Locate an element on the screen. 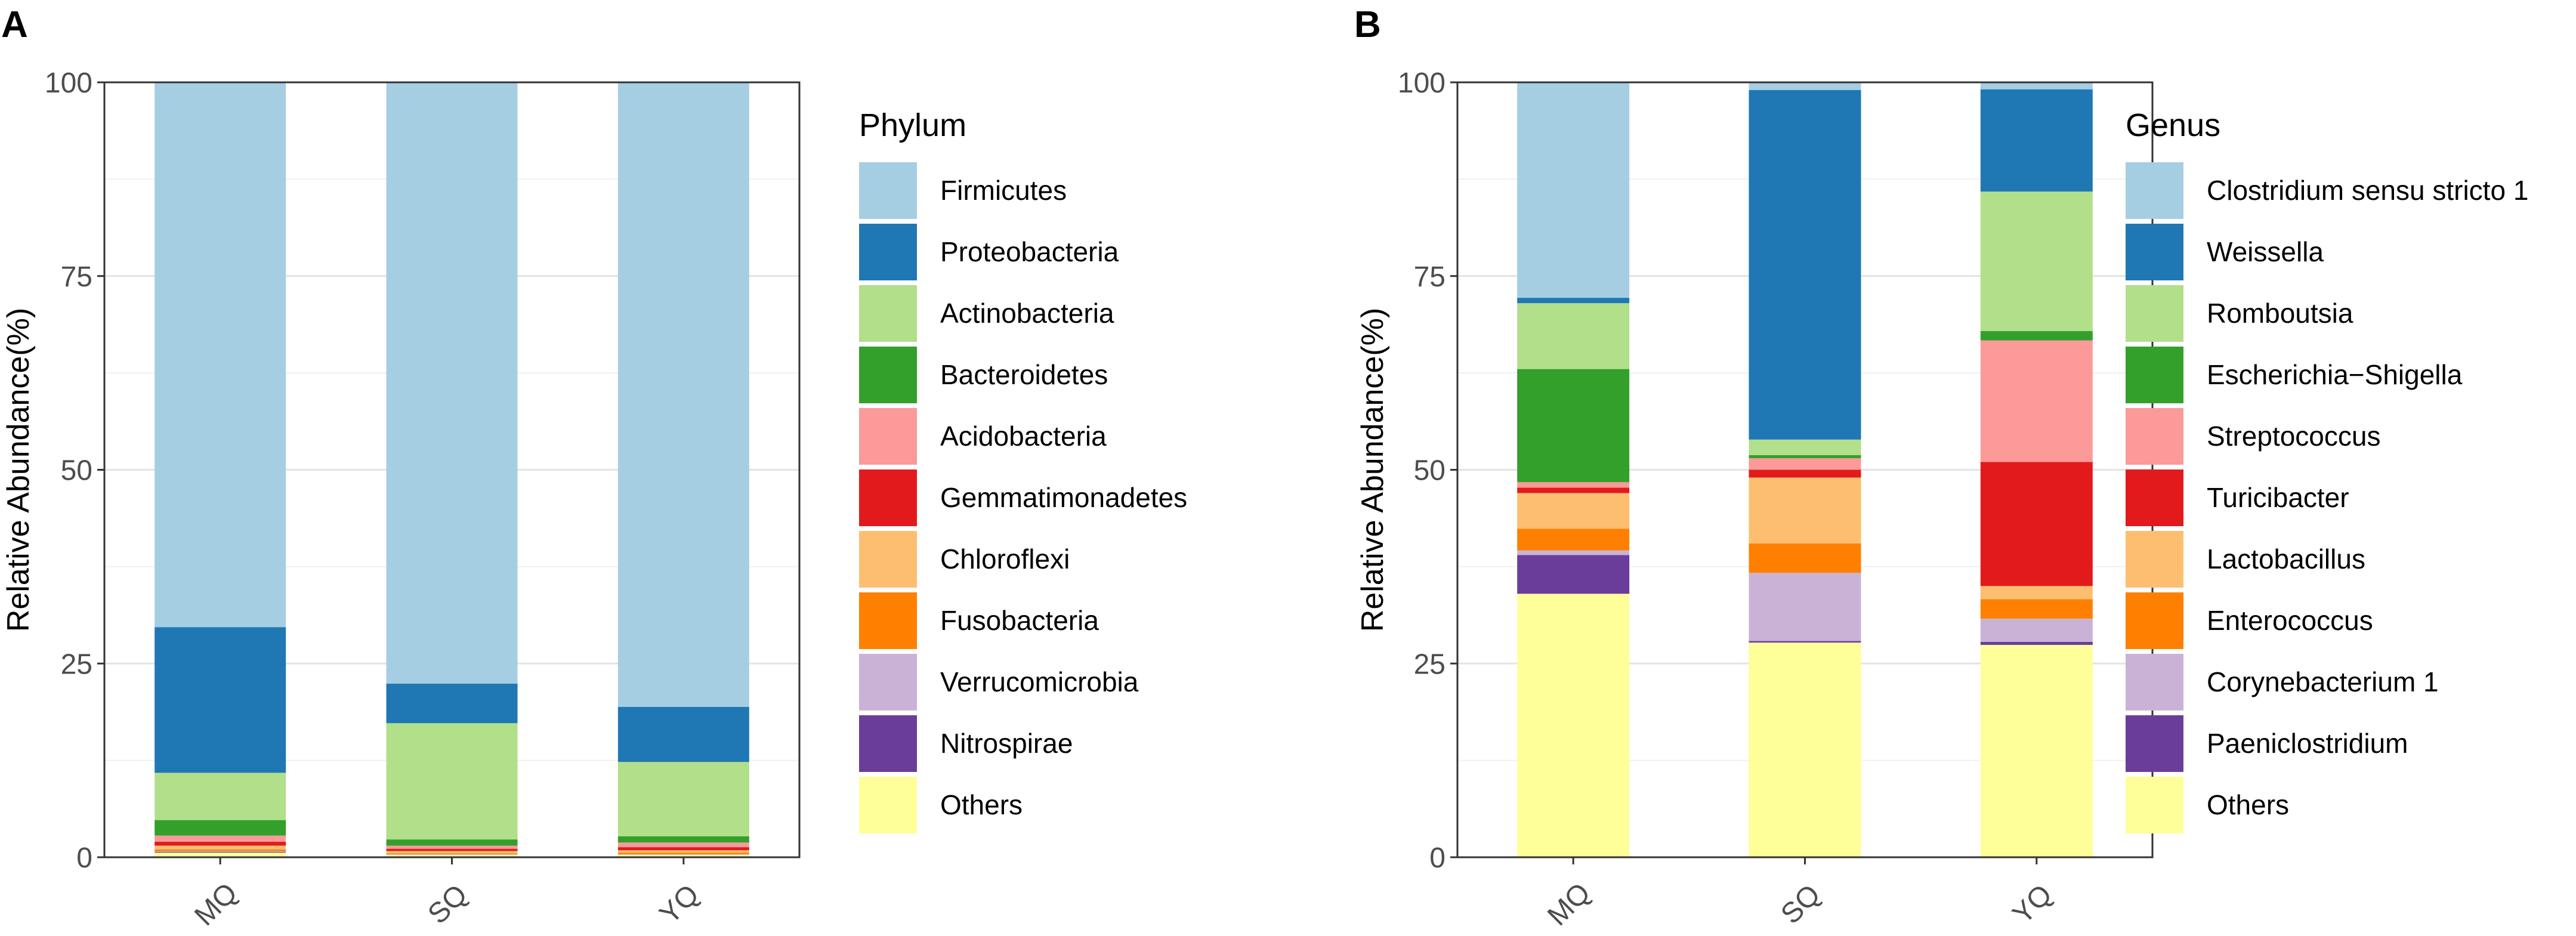 The image size is (2576, 936). bar-segment-mq-verrucomicrobia is located at coordinates (220, 852).